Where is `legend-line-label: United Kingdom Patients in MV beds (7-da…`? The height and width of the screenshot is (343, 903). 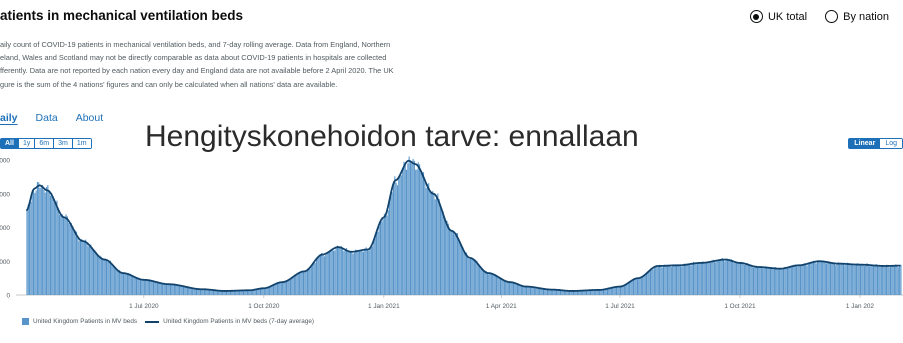
legend-line-label: United Kingdom Patients in MV beds (7-da… is located at coordinates (239, 321).